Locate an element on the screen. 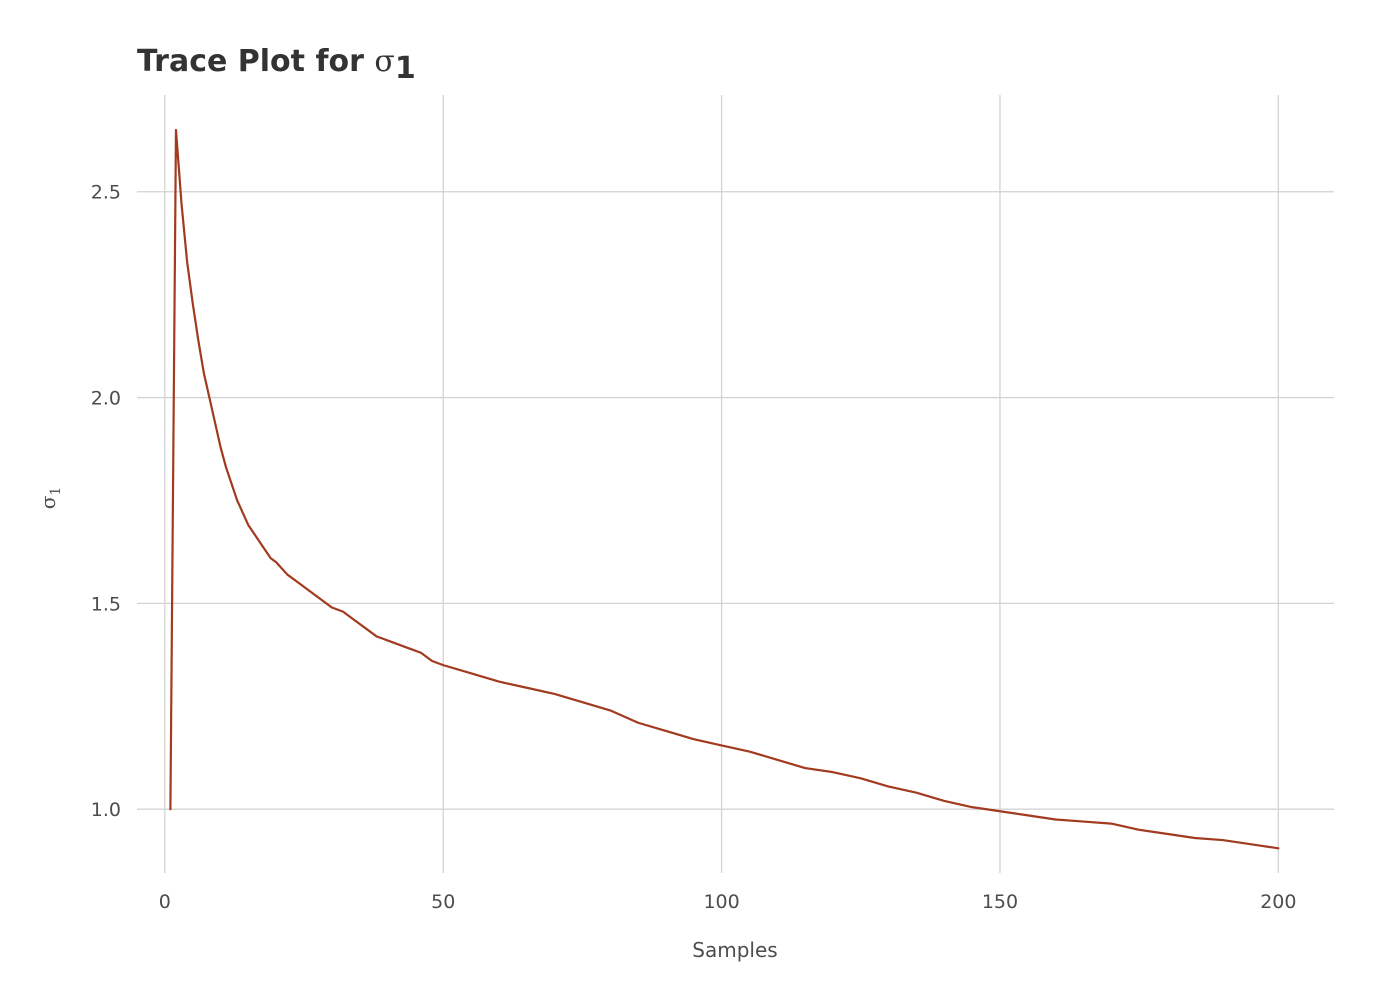  y-axis-ticks: 1.0 1.5 2.0 2.5 is located at coordinates (106, 501).